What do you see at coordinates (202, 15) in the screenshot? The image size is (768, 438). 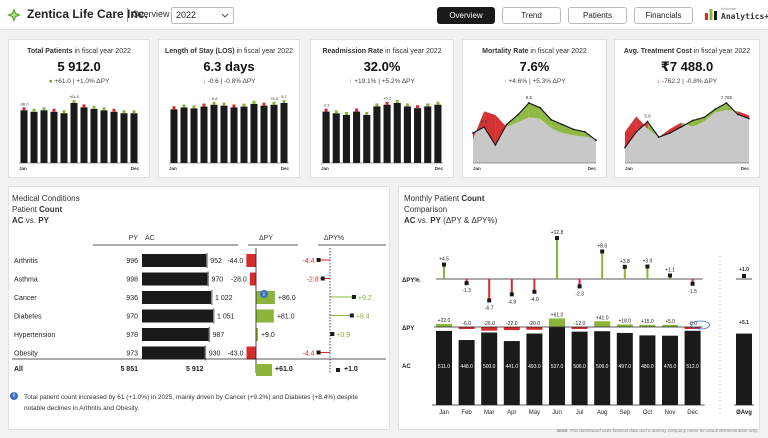 I see `year-dropdown: 2022` at bounding box center [202, 15].